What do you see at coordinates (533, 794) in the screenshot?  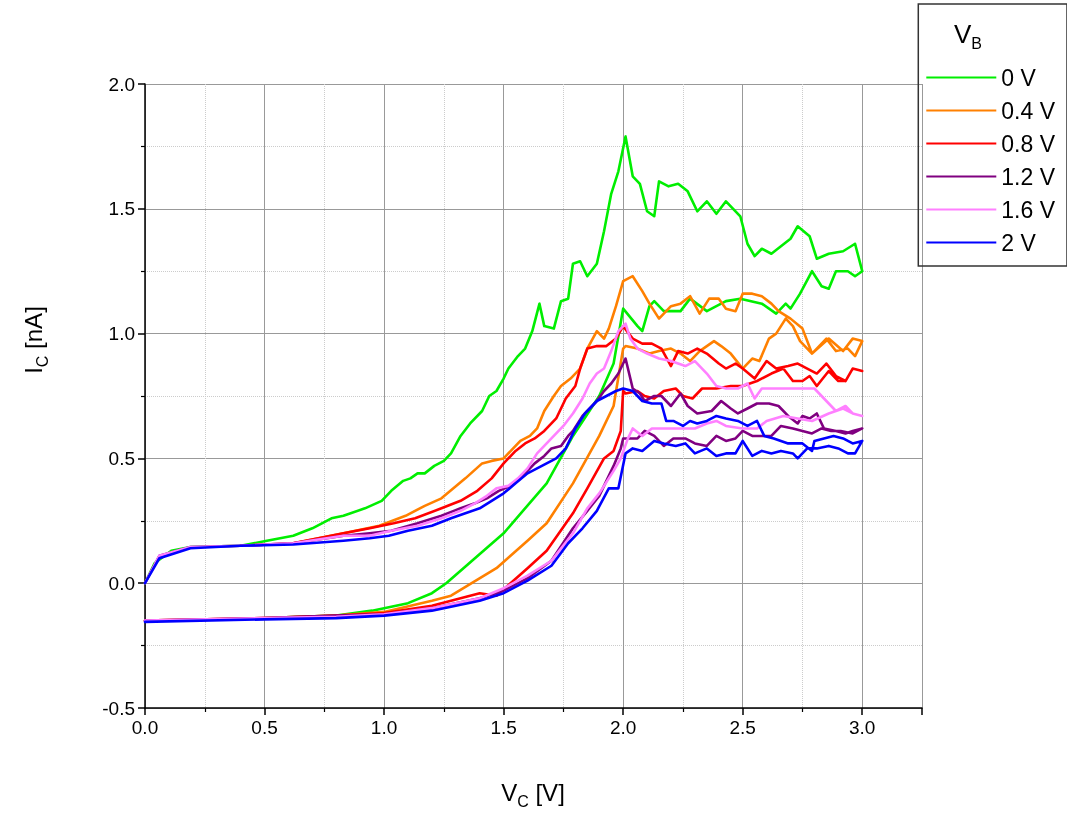 I see `x-axis-title: V$_{C}$ [V]` at bounding box center [533, 794].